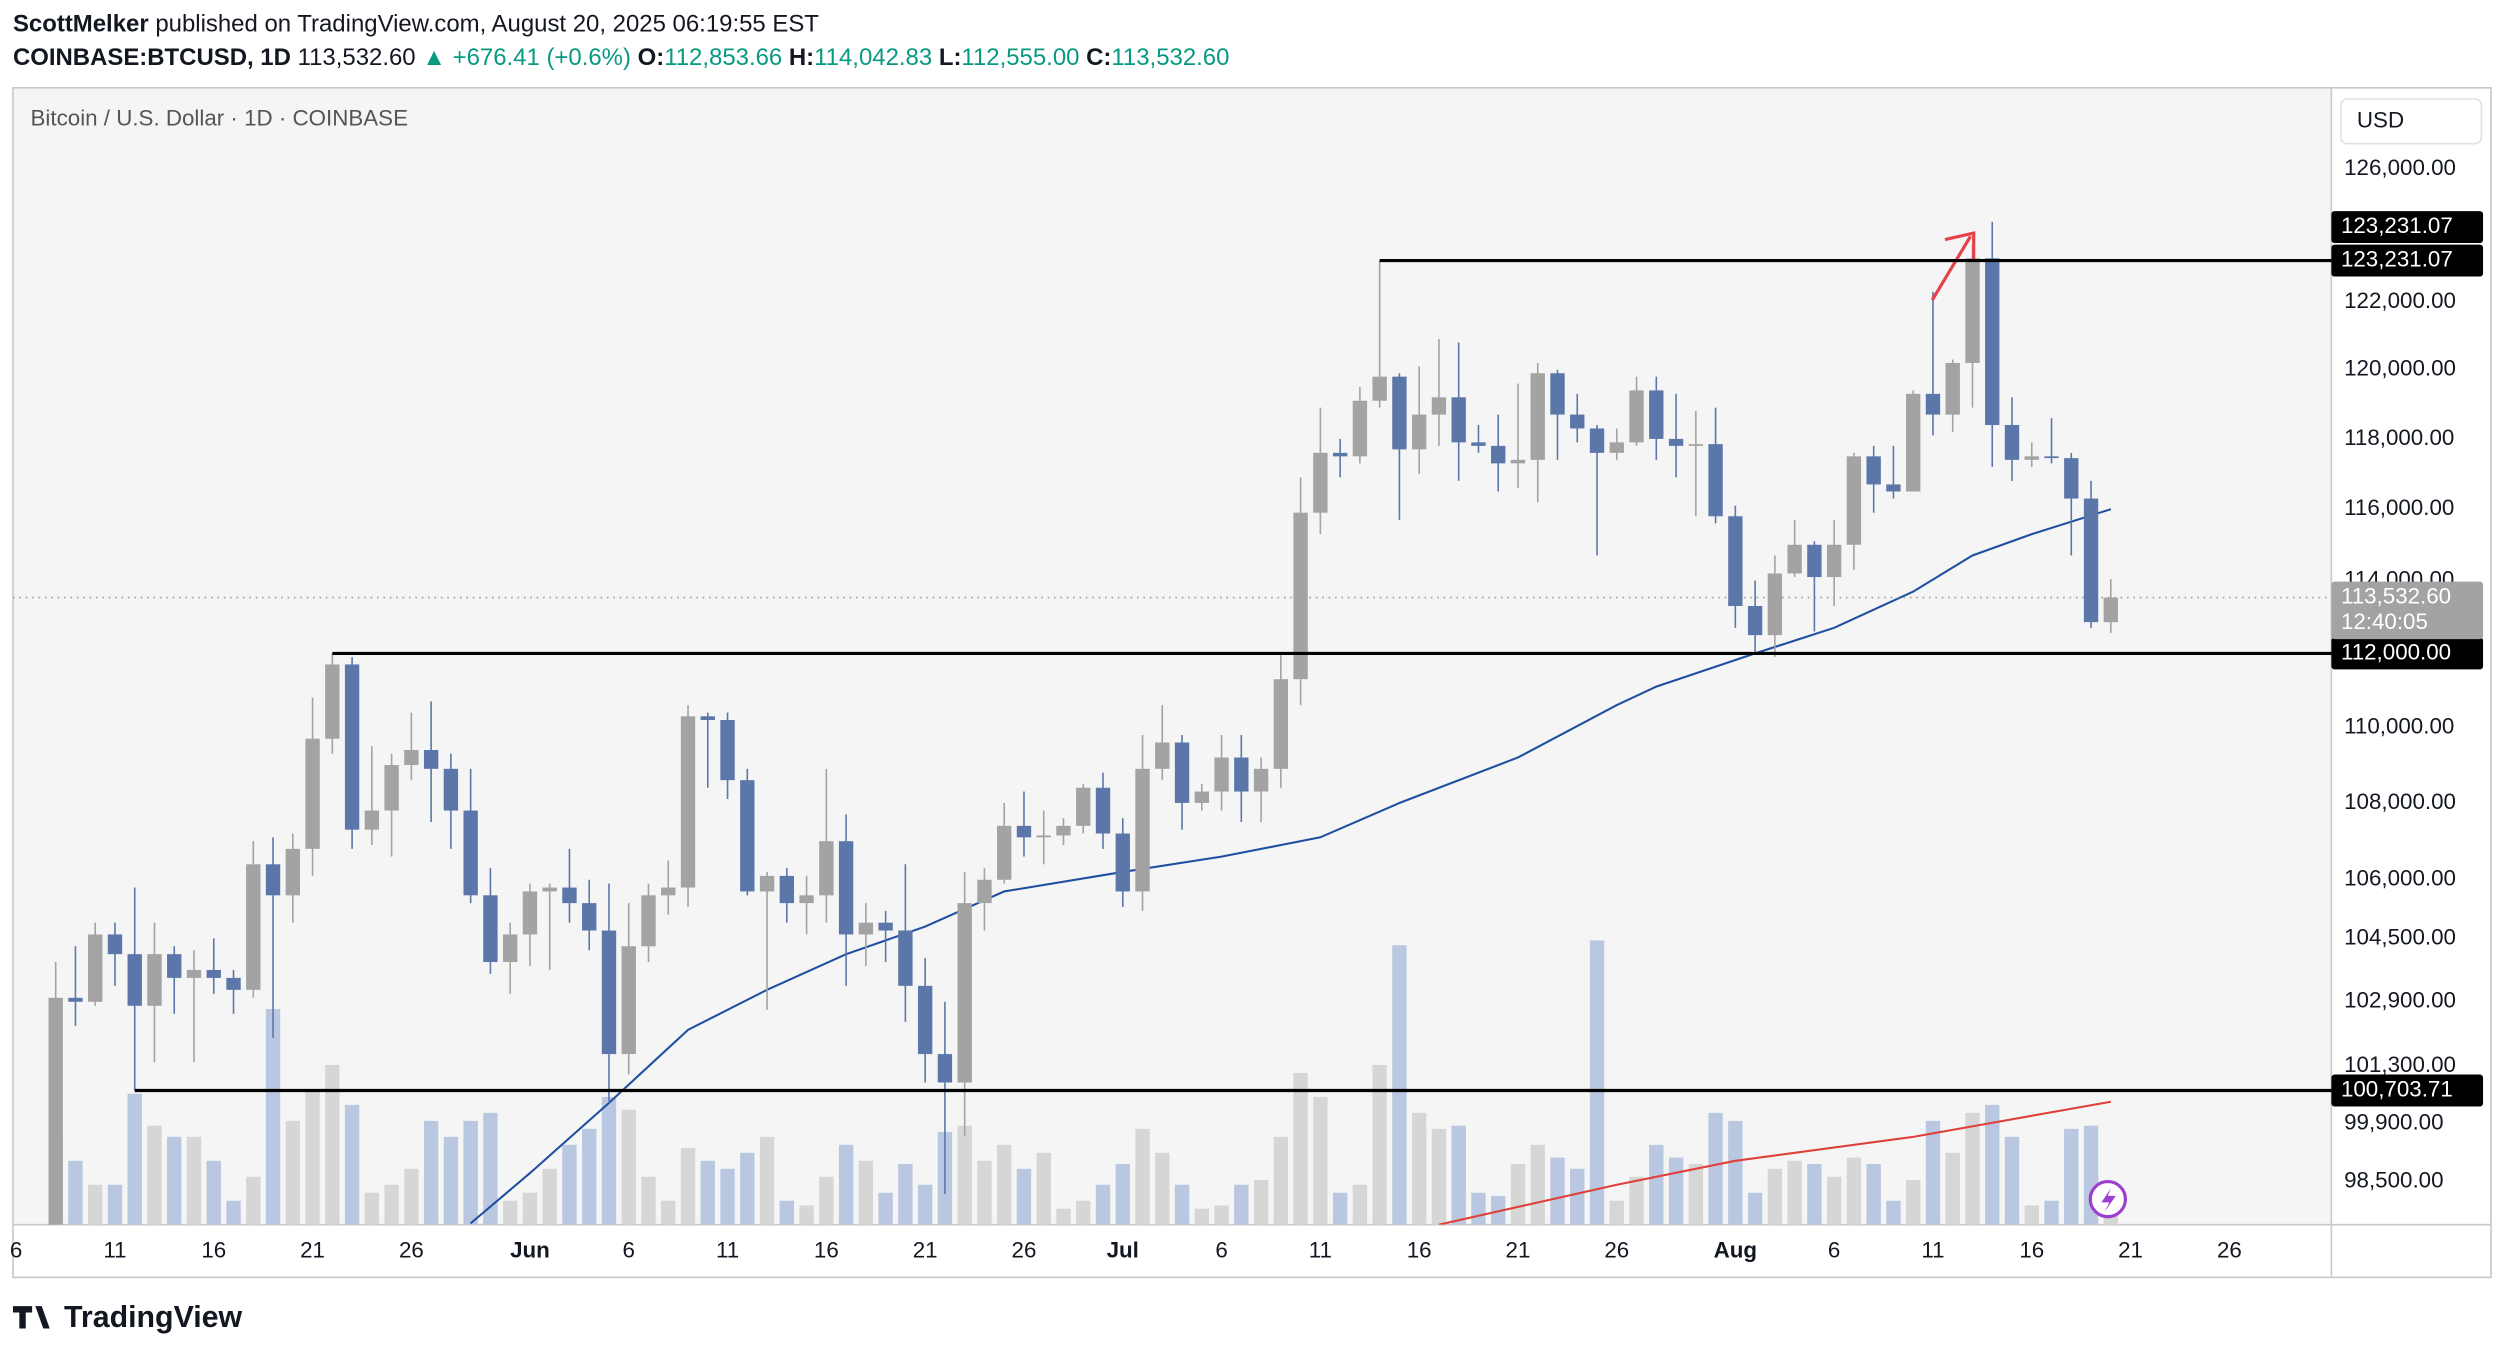  Describe the element at coordinates (2397, 258) in the screenshot. I see `level-tag: 123,231.07` at that location.